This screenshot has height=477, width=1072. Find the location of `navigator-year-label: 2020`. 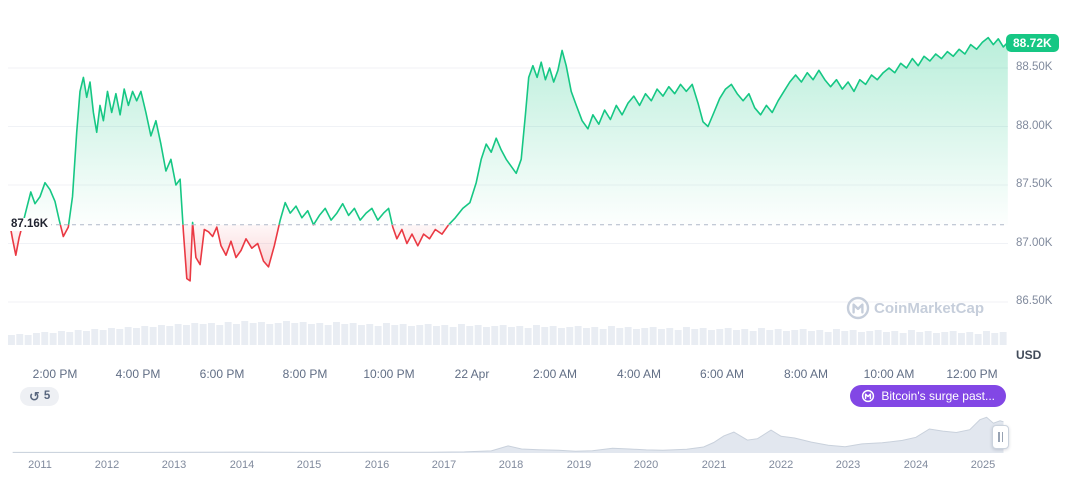

navigator-year-label: 2020 is located at coordinates (646, 465).